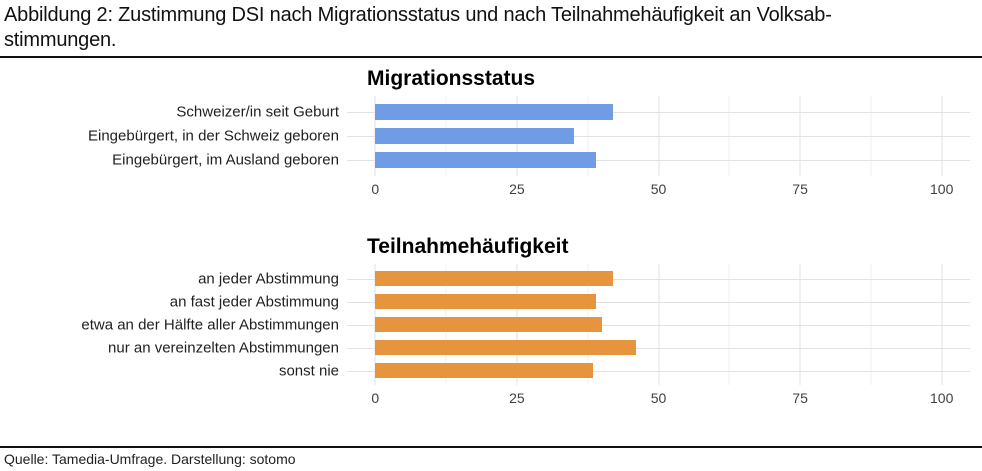 The height and width of the screenshot is (471, 982). I want to click on header-divider, so click(491, 57).